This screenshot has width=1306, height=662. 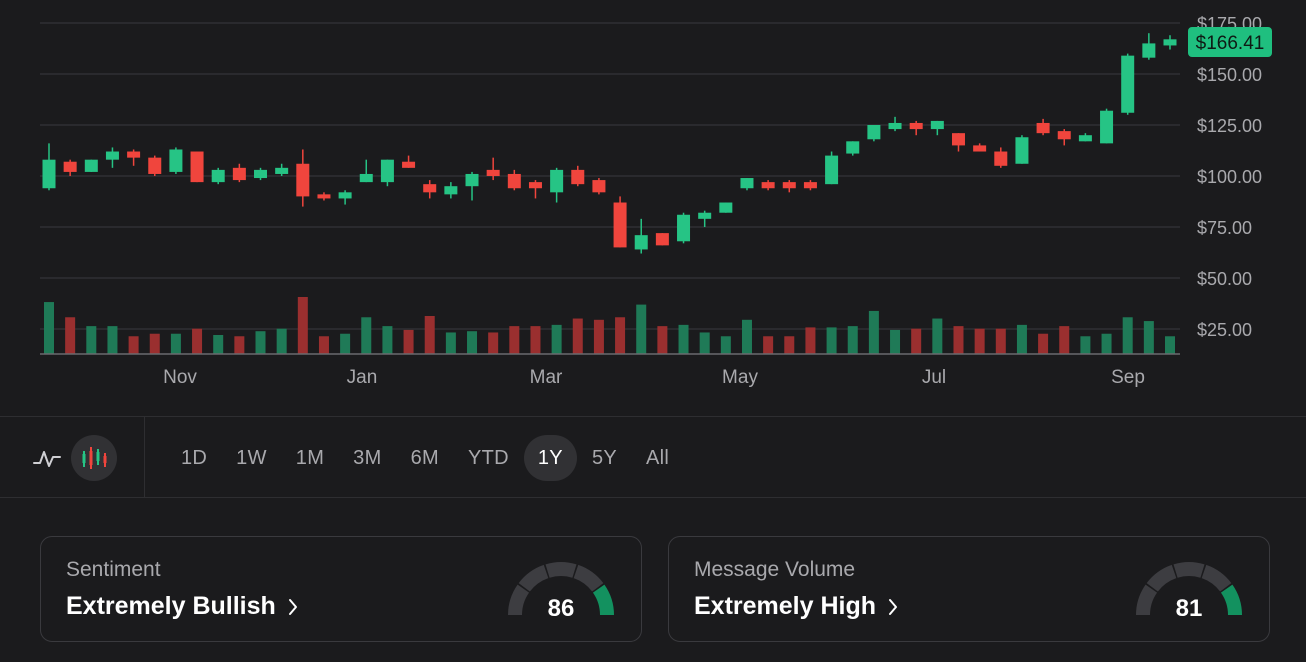 I want to click on range-button-1y: 1Y, so click(x=550, y=458).